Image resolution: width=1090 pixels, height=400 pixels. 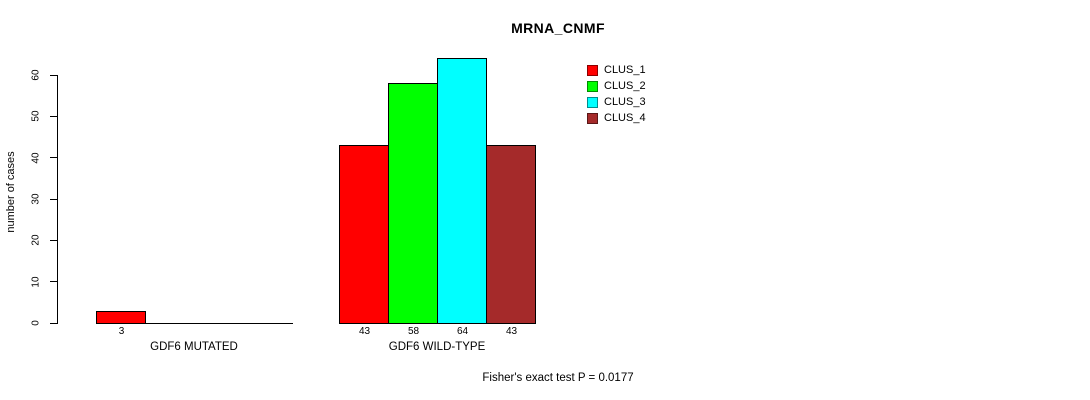 I want to click on legend-label: CLUS_4, so click(x=625, y=118).